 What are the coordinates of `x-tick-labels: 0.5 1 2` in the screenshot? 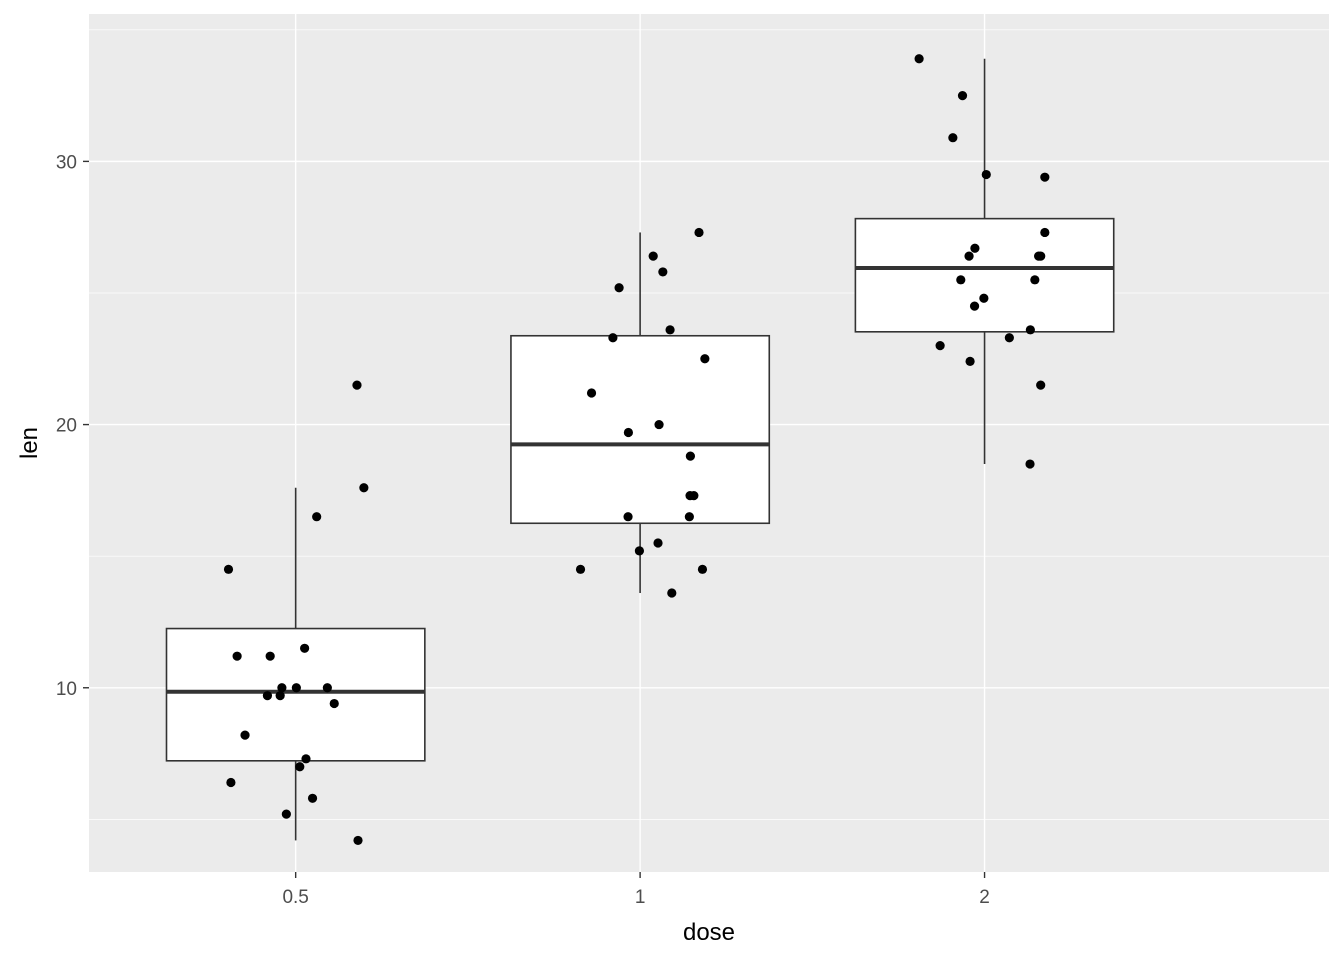 It's located at (635, 897).